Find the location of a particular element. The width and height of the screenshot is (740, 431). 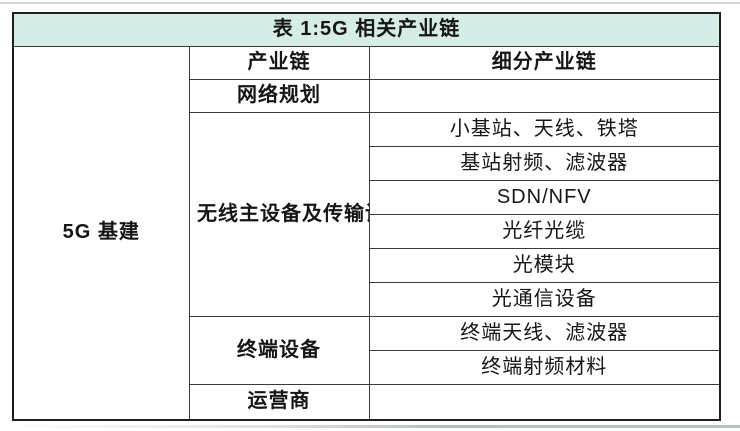

table-row: 运营商 is located at coordinates (367, 402).